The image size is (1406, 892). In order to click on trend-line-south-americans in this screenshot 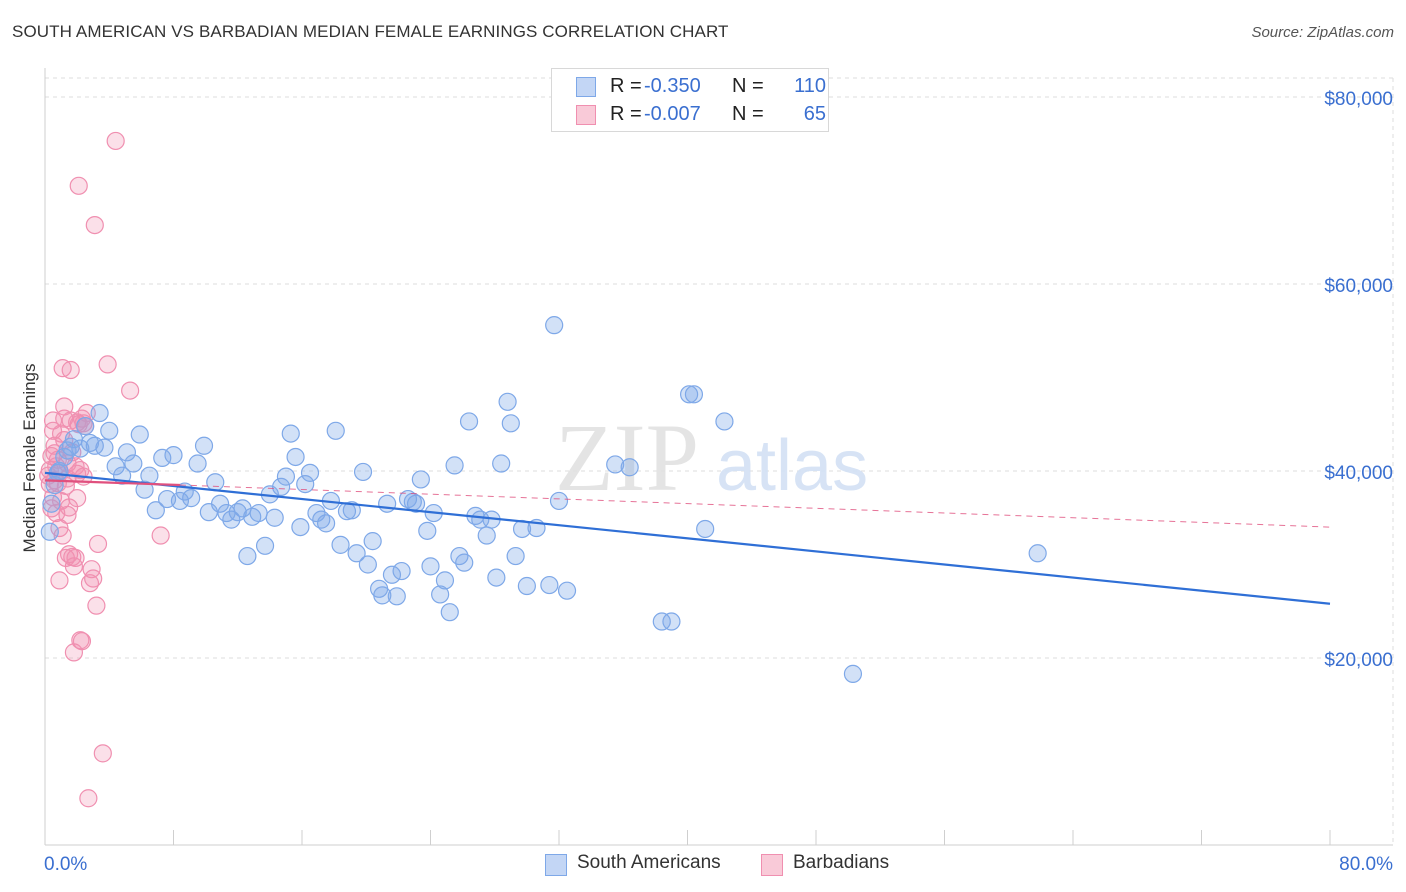, I will do `click(687, 538)`.